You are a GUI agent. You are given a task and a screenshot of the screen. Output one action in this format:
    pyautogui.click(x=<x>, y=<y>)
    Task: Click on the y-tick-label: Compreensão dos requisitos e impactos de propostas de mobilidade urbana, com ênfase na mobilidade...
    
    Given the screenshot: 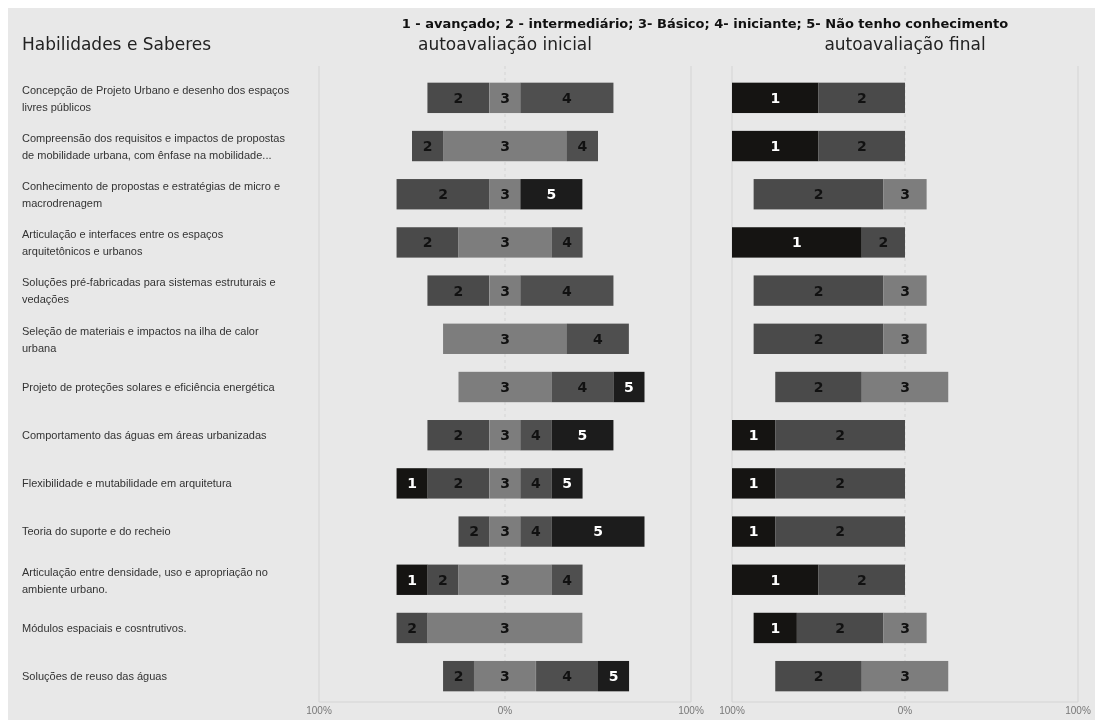 What is the action you would take?
    pyautogui.click(x=154, y=146)
    